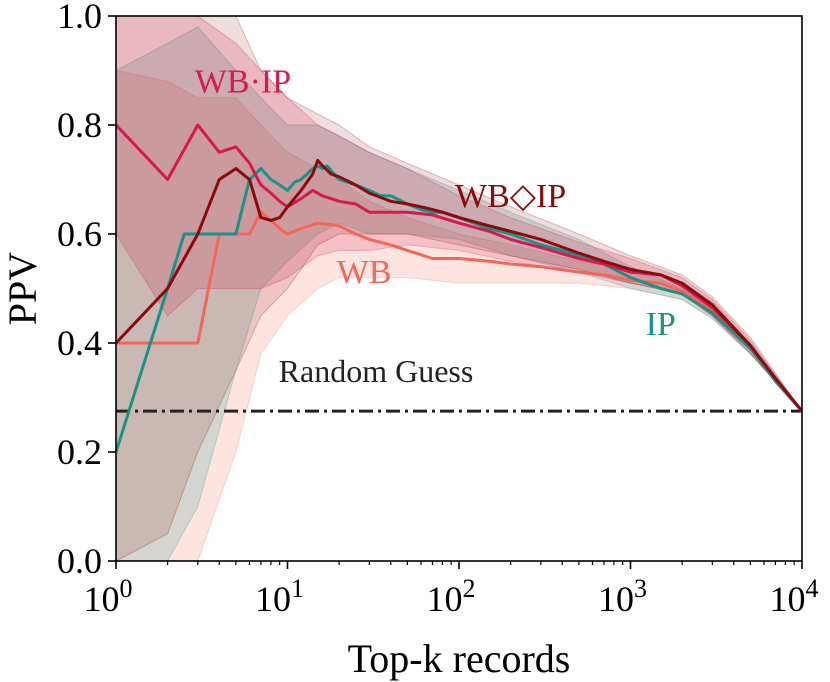 This screenshot has width=830, height=682. Describe the element at coordinates (510, 196) in the screenshot. I see `label-wb-diamond-ip: WB◇IP` at that location.